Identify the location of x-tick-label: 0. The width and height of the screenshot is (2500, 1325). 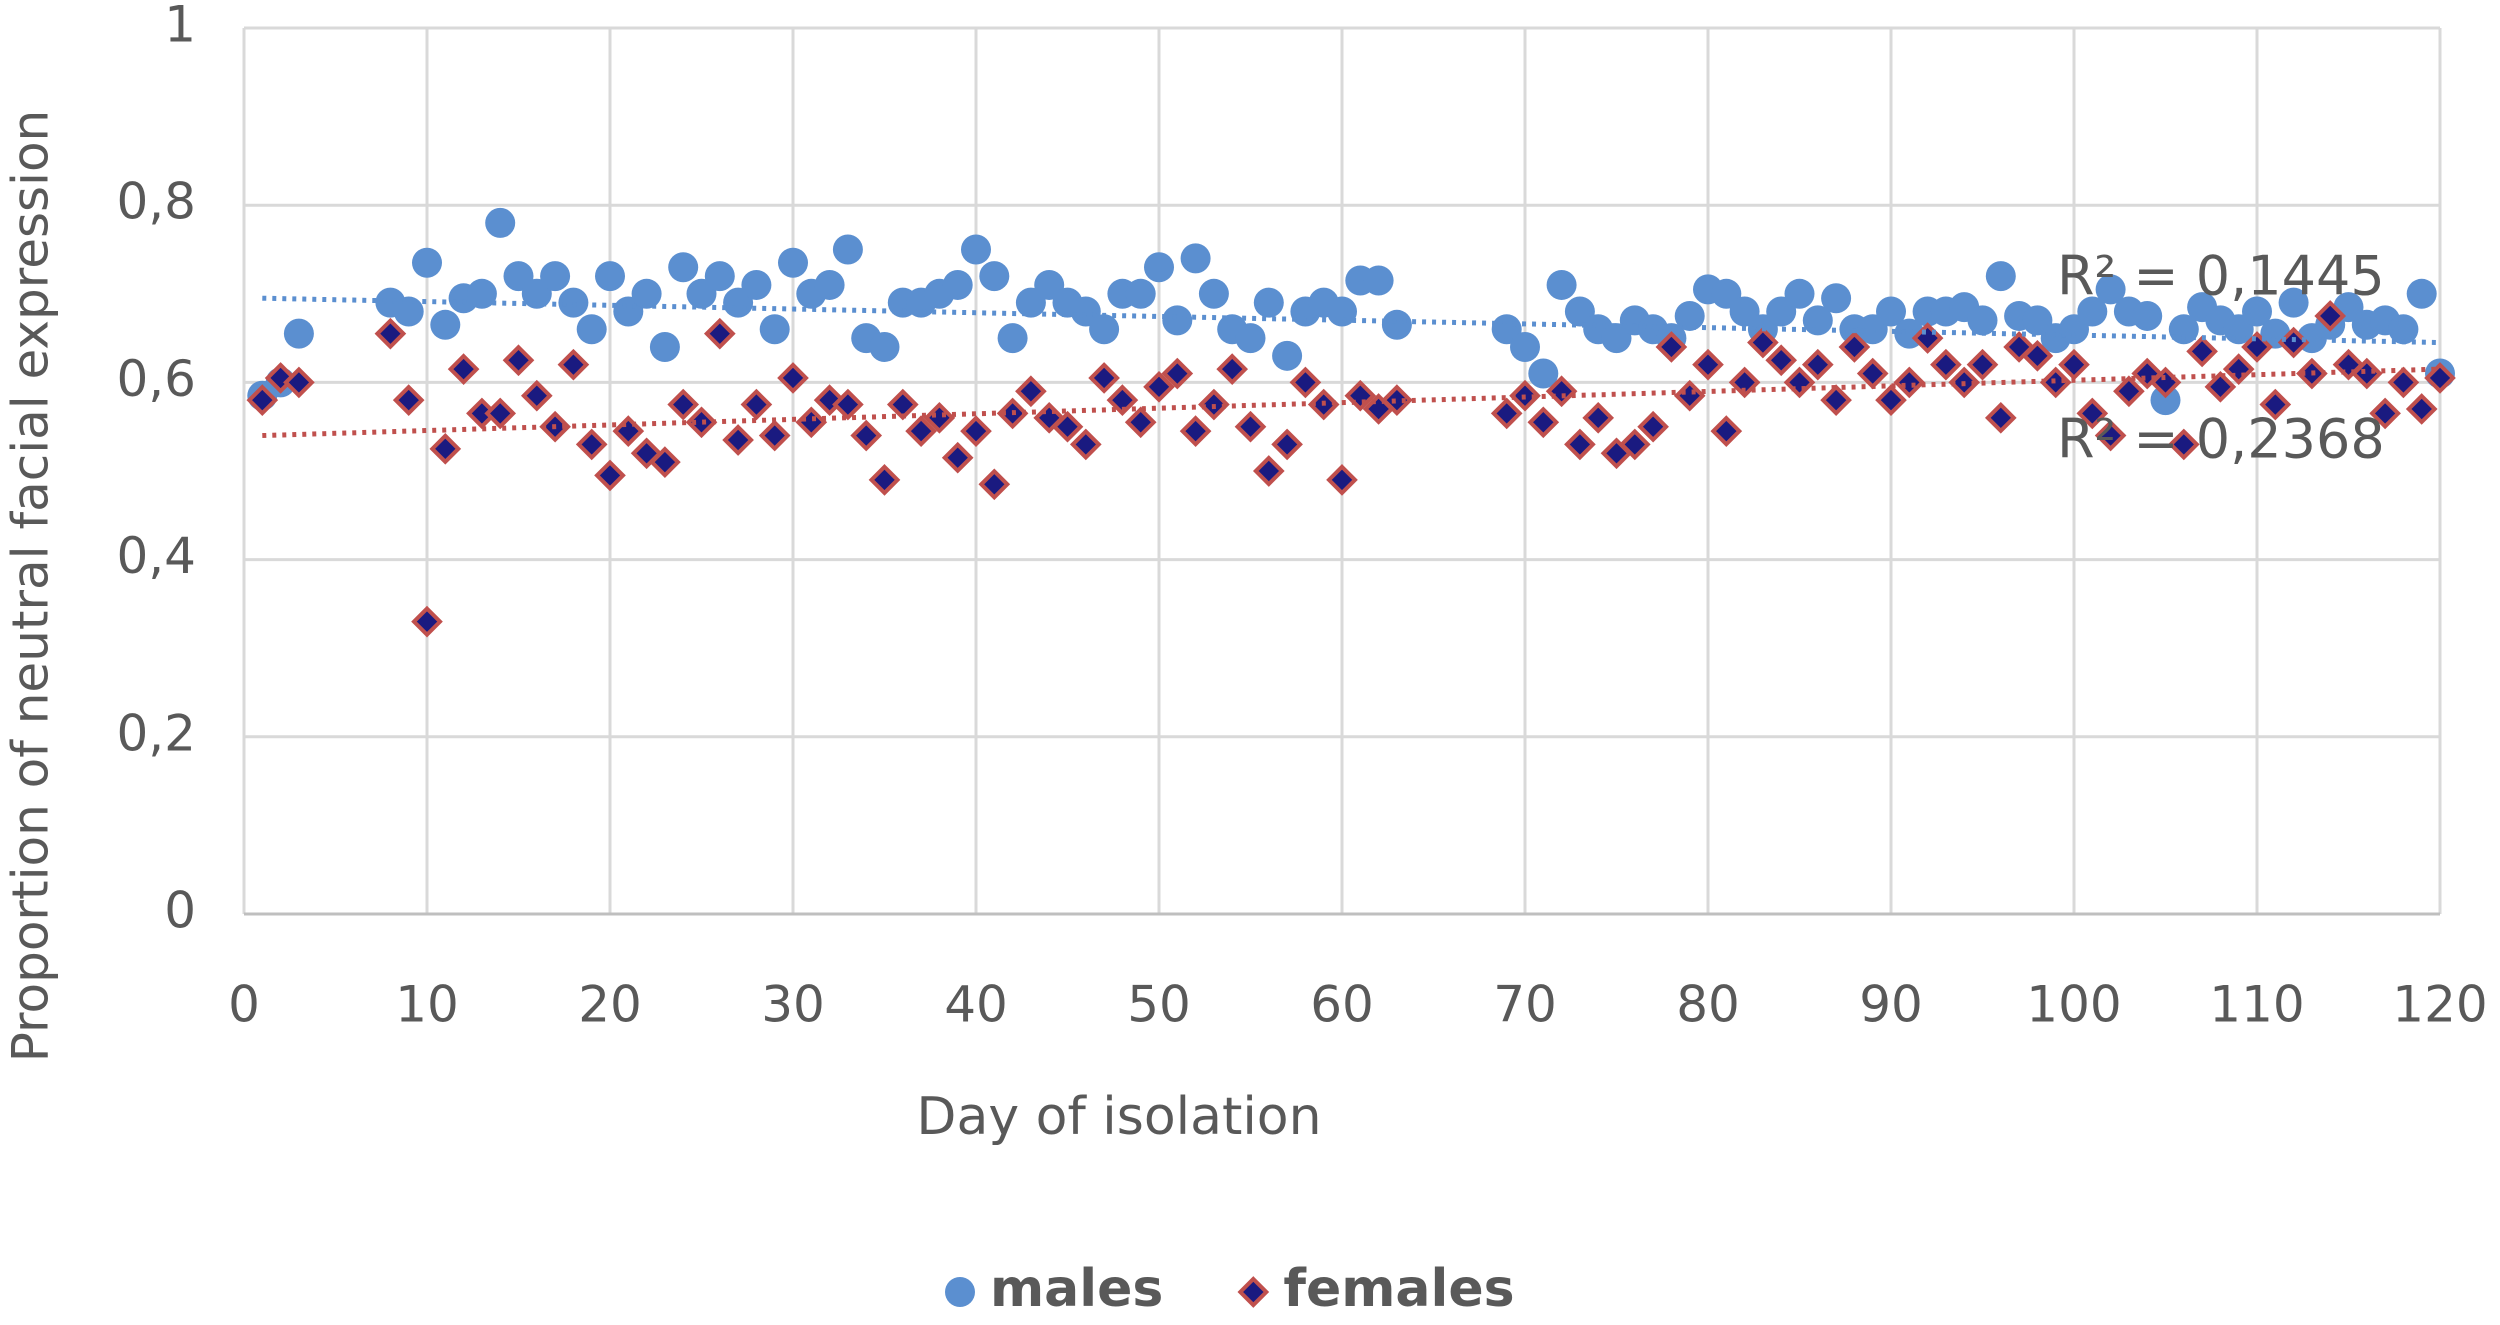
(244, 1005).